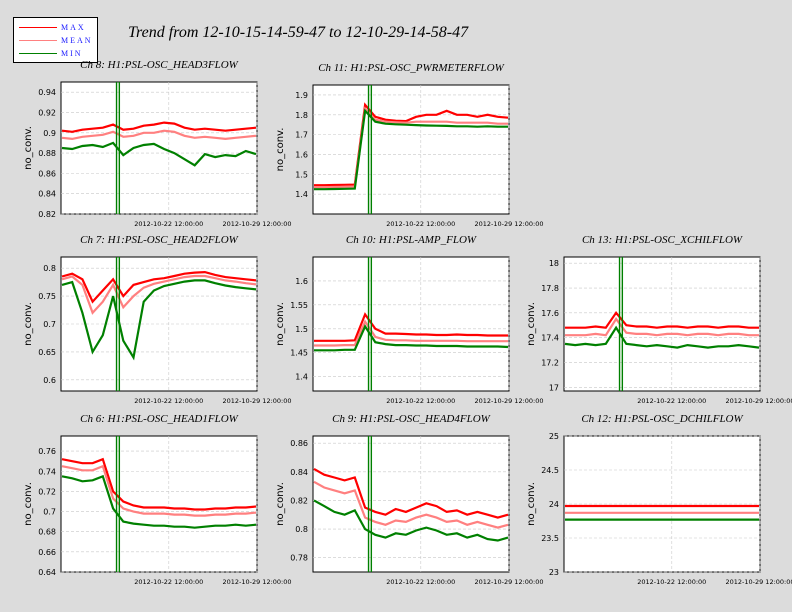 This screenshot has height=612, width=792. Describe the element at coordinates (47, 532) in the screenshot. I see `y-tick-label: 0.68` at that location.